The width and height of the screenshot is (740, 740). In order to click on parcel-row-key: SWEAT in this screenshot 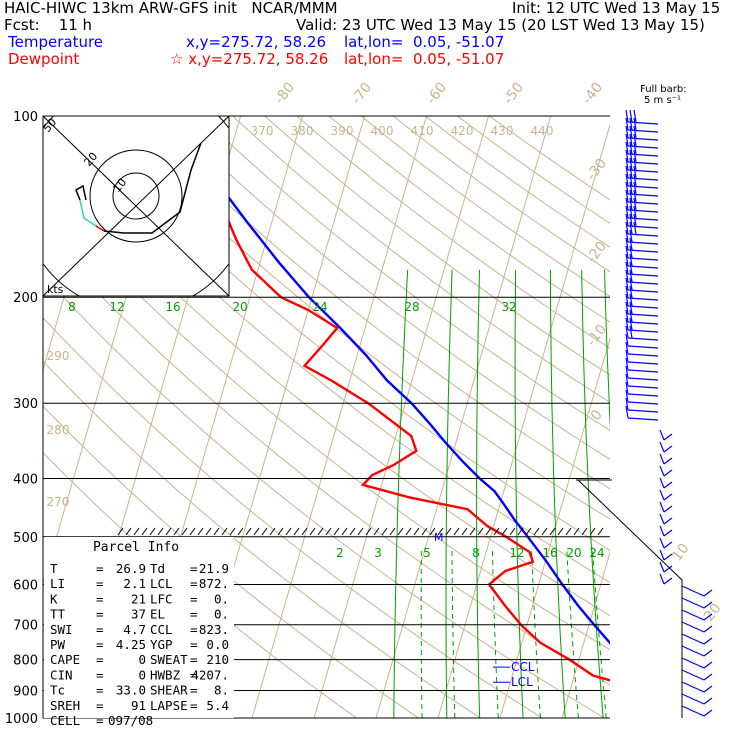, I will do `click(169, 659)`.